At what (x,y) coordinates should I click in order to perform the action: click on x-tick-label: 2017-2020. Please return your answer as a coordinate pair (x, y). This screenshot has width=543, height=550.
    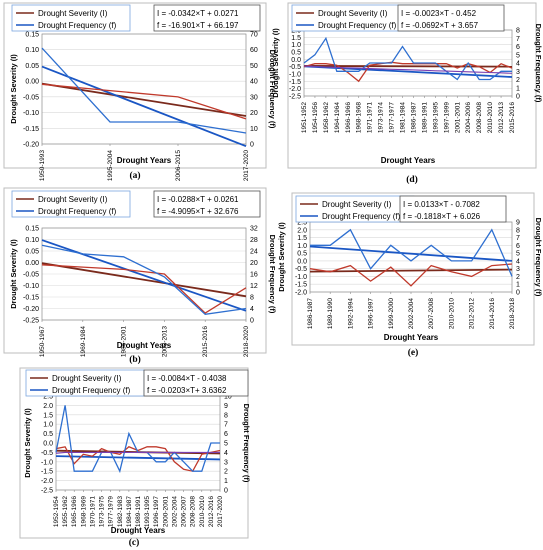
    Looking at the image, I should click on (246, 165).